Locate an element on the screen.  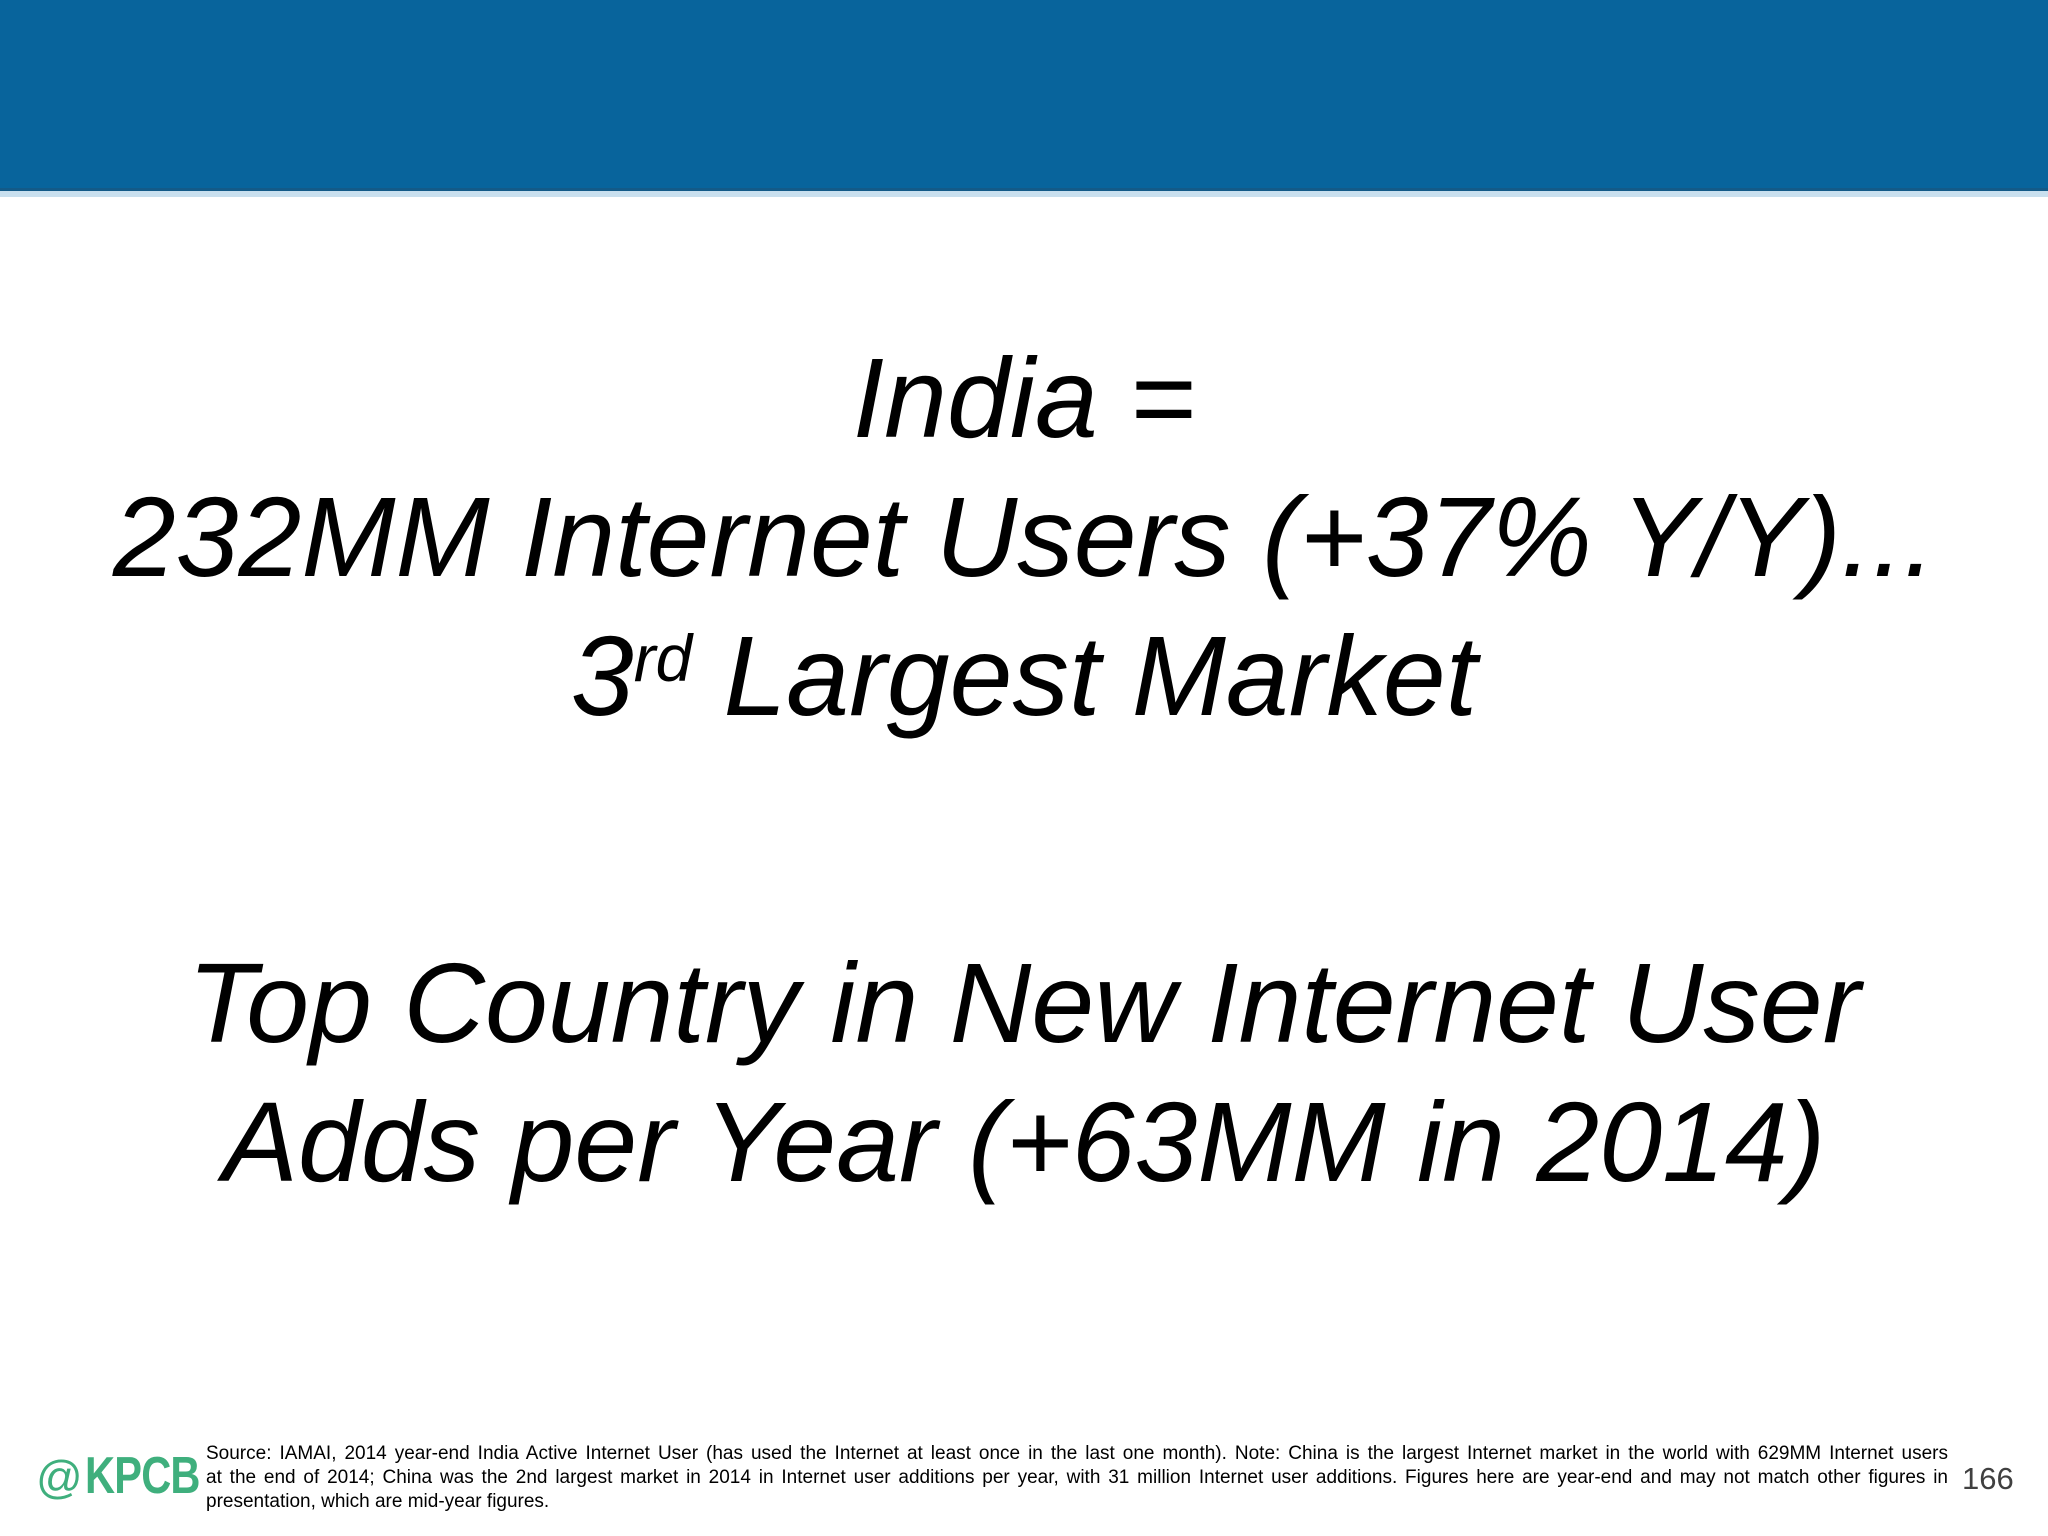
at-symbol-icon: @ is located at coordinates (59, 1477).